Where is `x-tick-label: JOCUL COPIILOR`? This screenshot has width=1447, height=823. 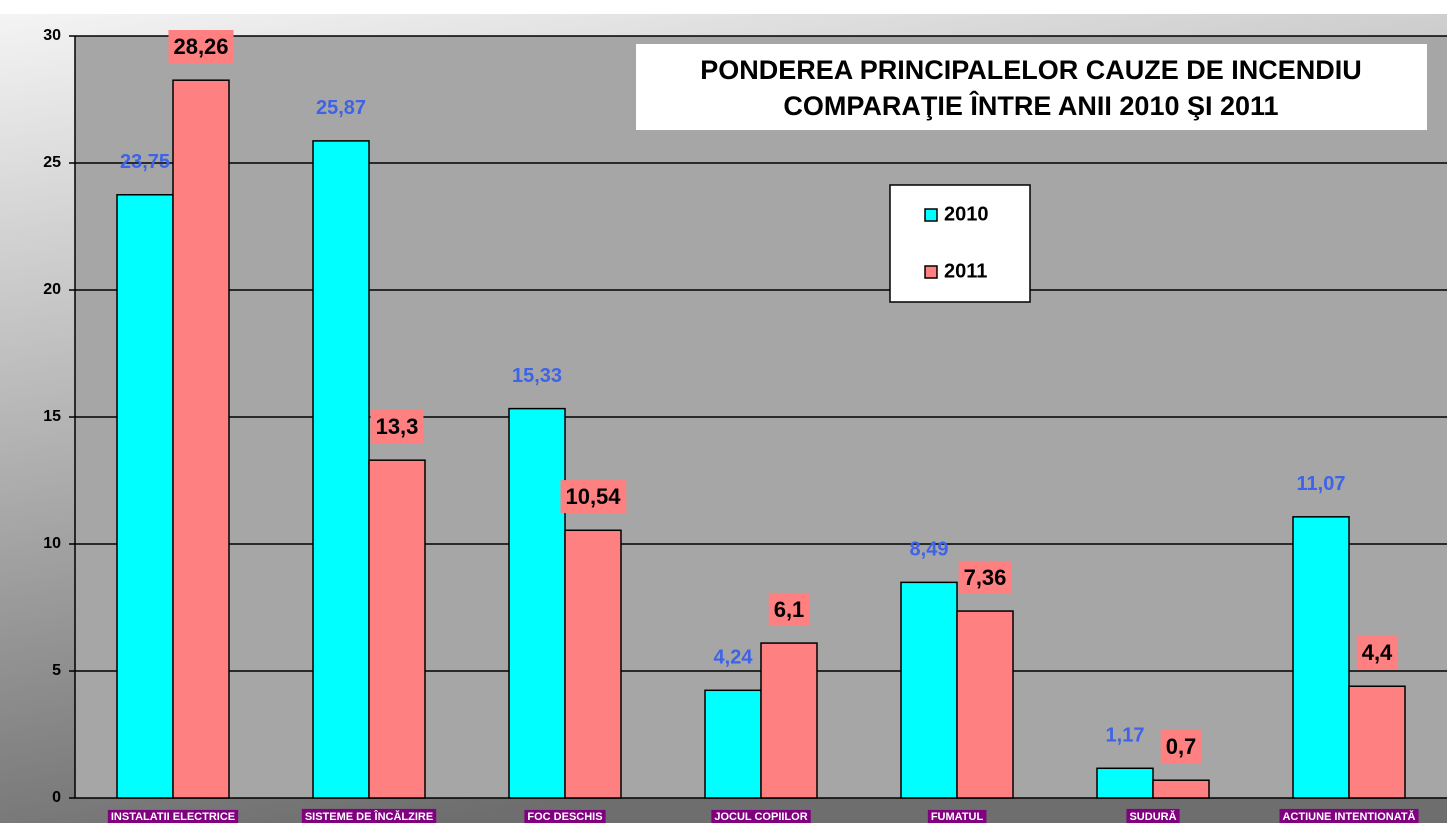
x-tick-label: JOCUL COPIILOR is located at coordinates (760, 817).